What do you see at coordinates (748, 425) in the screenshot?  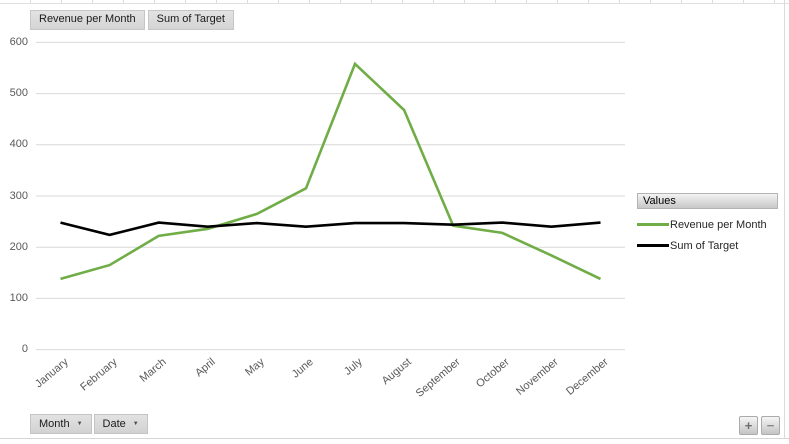 I see `zoom-in-button: +` at bounding box center [748, 425].